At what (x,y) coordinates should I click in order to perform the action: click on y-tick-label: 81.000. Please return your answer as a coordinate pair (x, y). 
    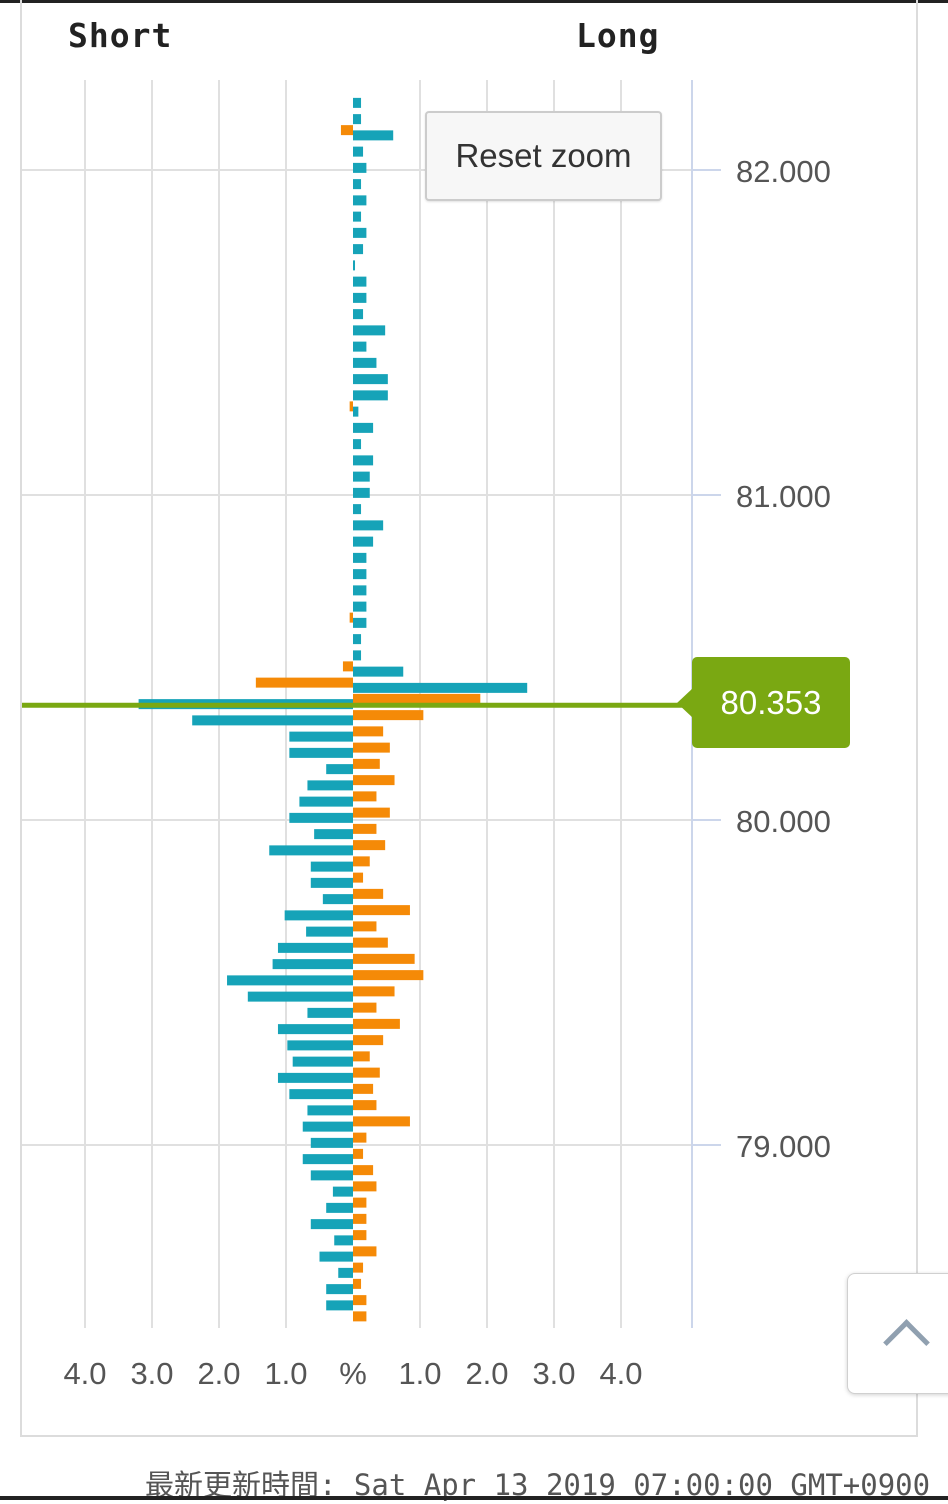
    Looking at the image, I should click on (783, 496).